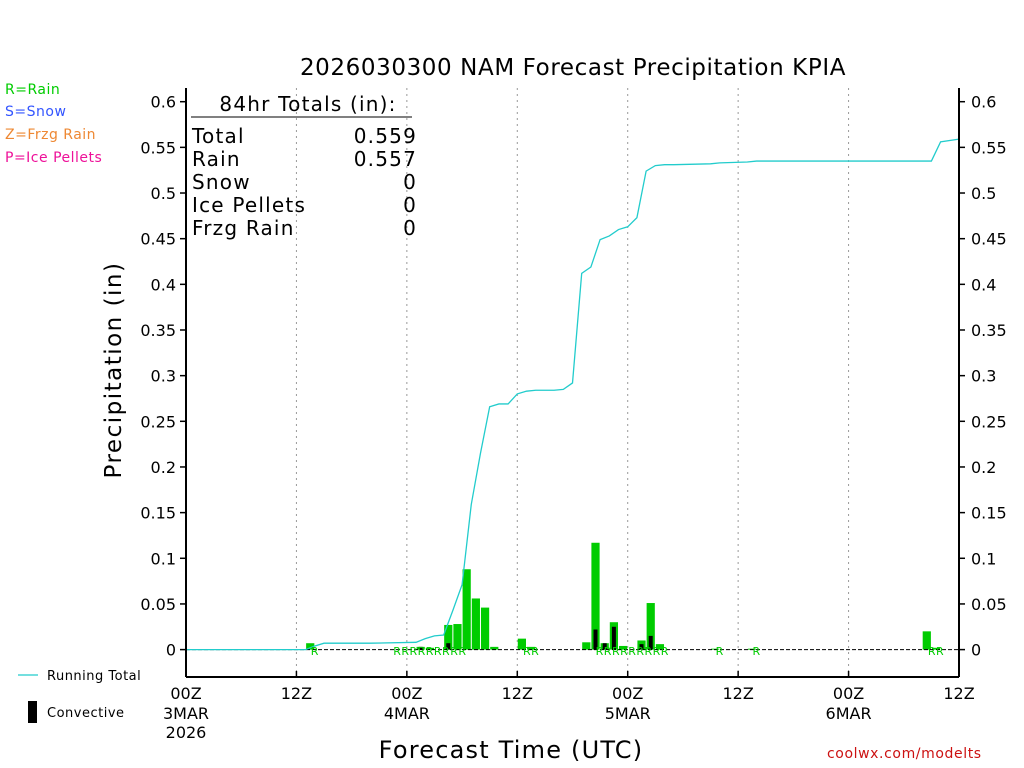 The height and width of the screenshot is (768, 1024). Describe the element at coordinates (983, 467) in the screenshot. I see `y-tick-label-right: 0.2` at that location.